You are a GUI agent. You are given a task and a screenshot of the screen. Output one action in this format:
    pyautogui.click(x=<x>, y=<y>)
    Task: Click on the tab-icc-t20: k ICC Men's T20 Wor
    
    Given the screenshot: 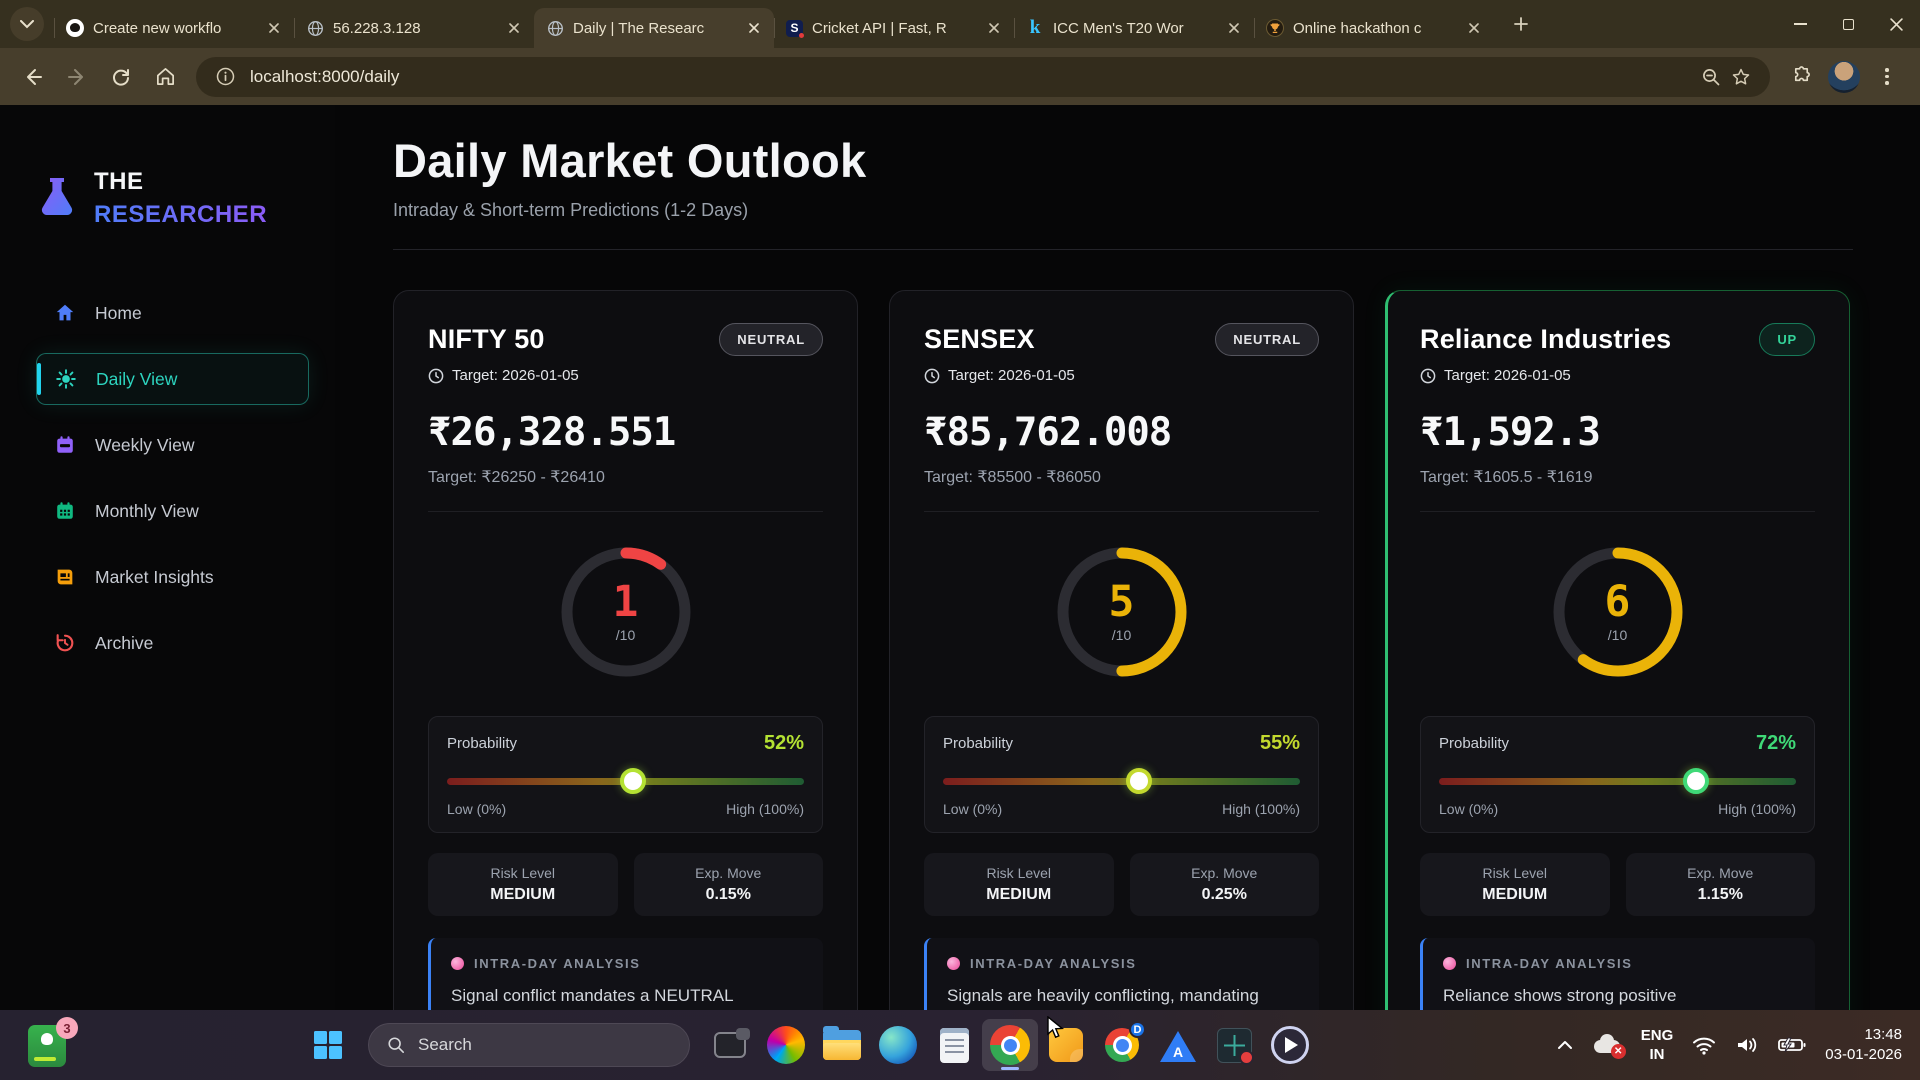 What is the action you would take?
    pyautogui.click(x=1134, y=28)
    